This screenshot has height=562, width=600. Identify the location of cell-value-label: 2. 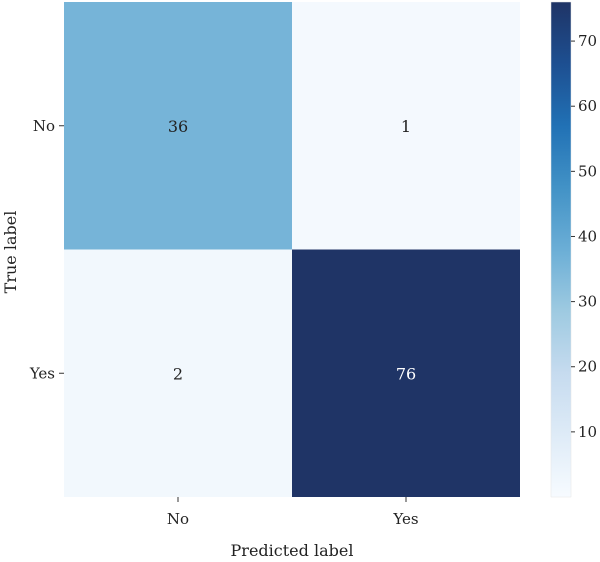
(178, 373).